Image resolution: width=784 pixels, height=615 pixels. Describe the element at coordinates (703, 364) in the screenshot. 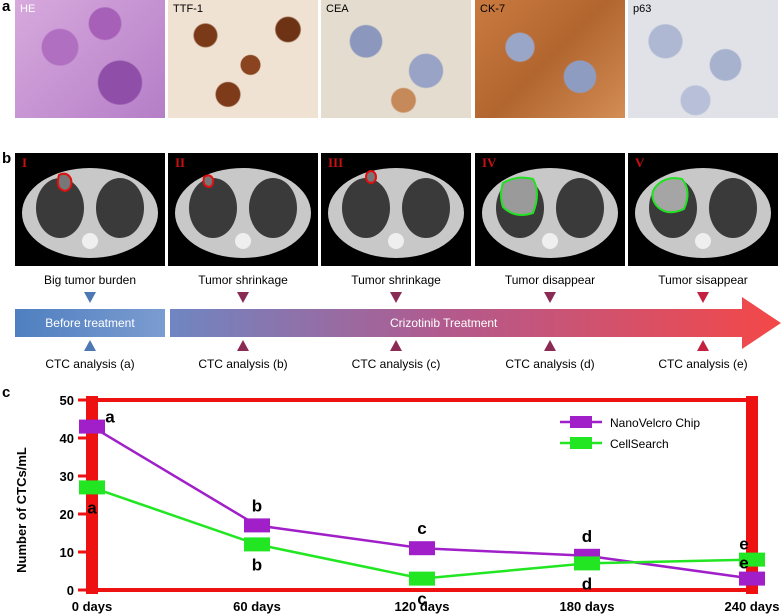

I see `ctc-analysis-label: CTC analysis (e)` at that location.